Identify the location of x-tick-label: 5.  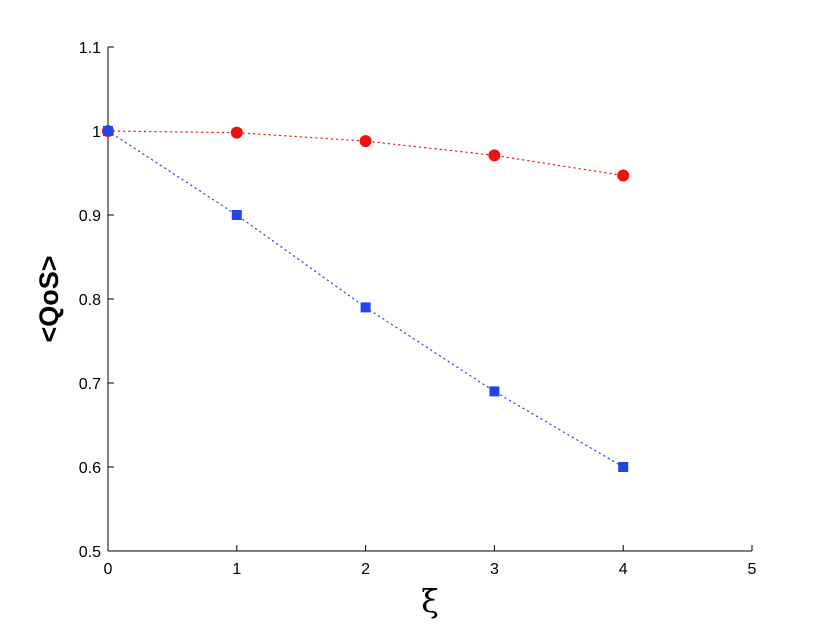
(752, 569).